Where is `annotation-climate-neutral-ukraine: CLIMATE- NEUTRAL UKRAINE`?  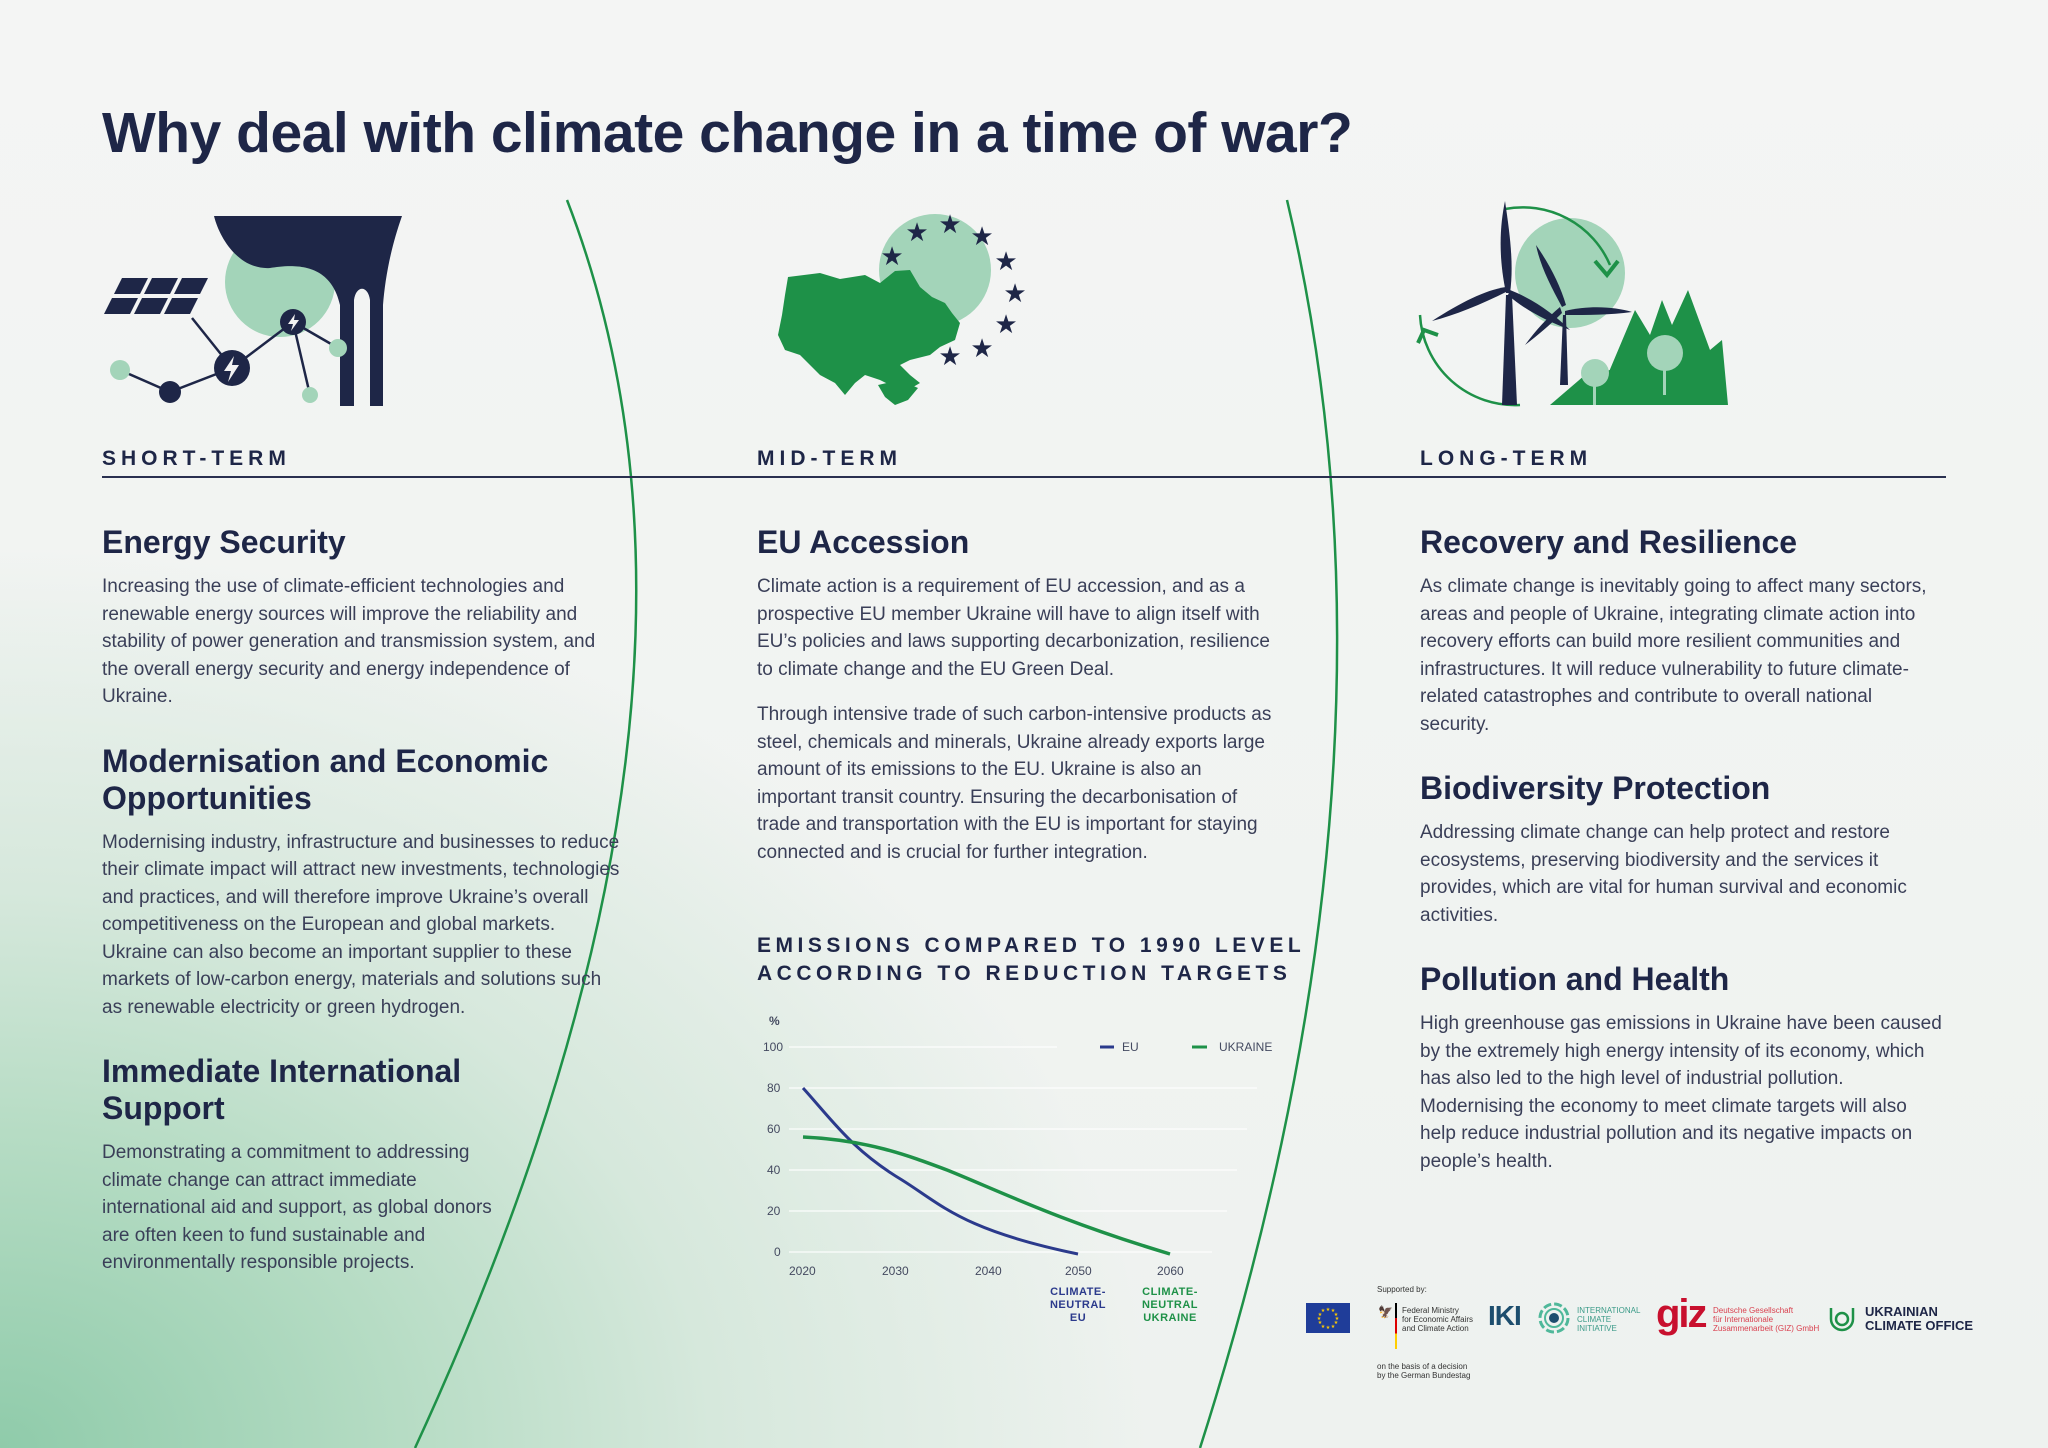 annotation-climate-neutral-ukraine: CLIMATE- NEUTRAL UKRAINE is located at coordinates (1170, 1305).